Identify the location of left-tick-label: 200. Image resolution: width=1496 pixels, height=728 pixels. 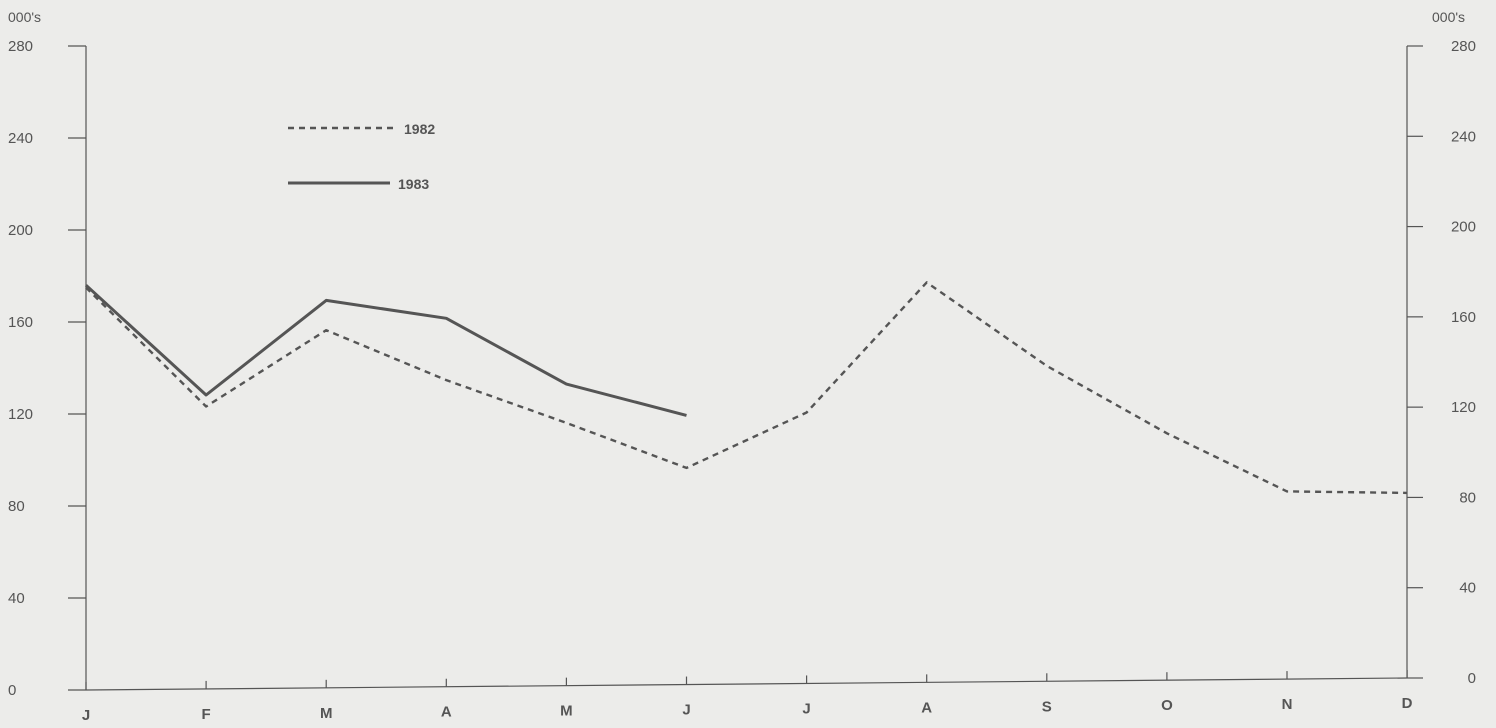
(20, 230).